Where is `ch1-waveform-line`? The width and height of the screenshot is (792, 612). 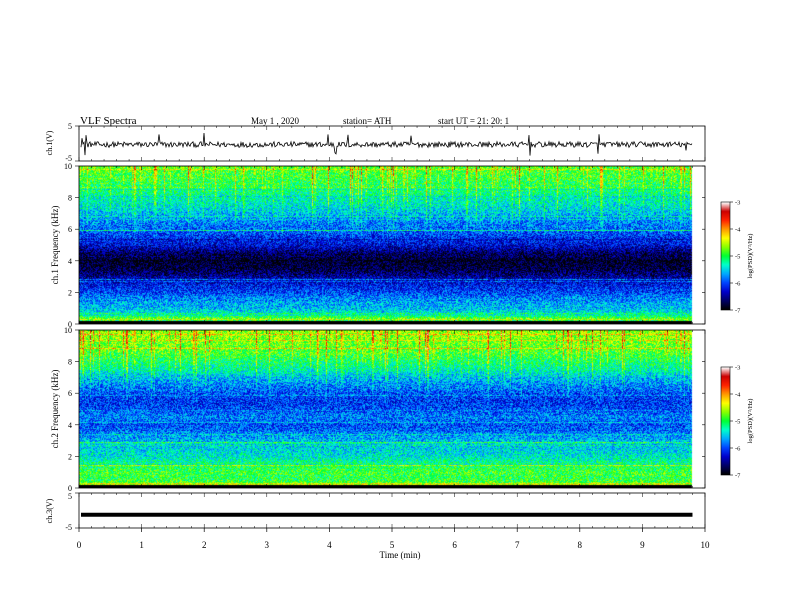 ch1-waveform-line is located at coordinates (386, 144).